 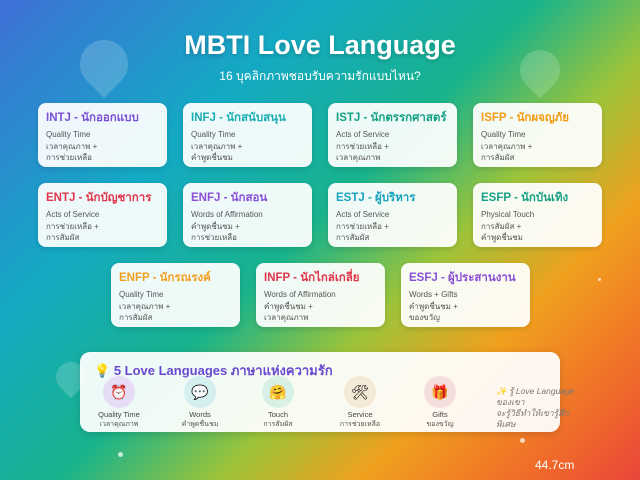 I want to click on love-language-item: 💬 Words คำพูดชื่นชม, so click(x=200, y=403).